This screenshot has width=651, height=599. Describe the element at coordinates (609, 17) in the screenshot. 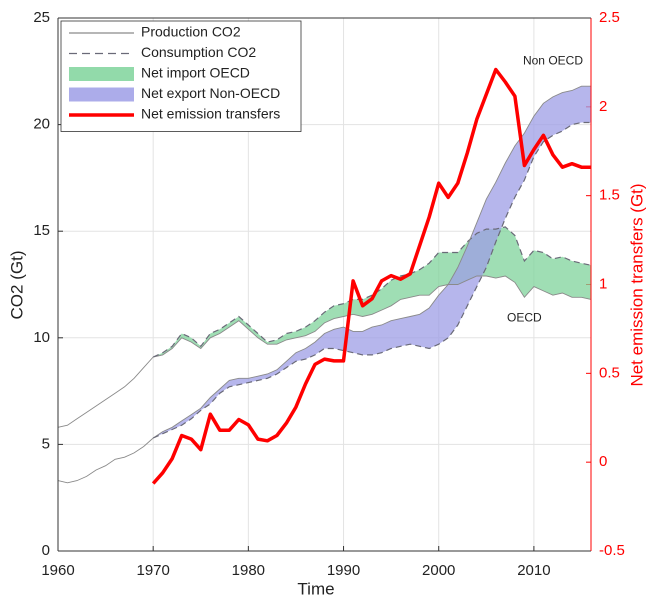

I see `y2-tick-label: 2.5` at that location.